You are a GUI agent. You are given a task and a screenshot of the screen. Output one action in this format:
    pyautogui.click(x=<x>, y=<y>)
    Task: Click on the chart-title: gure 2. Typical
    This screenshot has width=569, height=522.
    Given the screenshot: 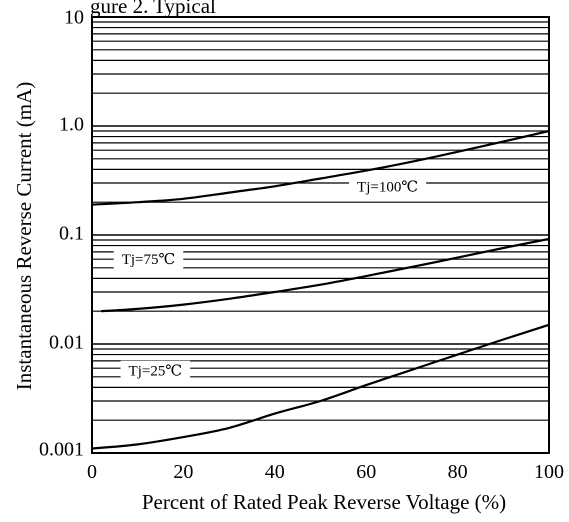 What is the action you would take?
    pyautogui.click(x=153, y=9)
    